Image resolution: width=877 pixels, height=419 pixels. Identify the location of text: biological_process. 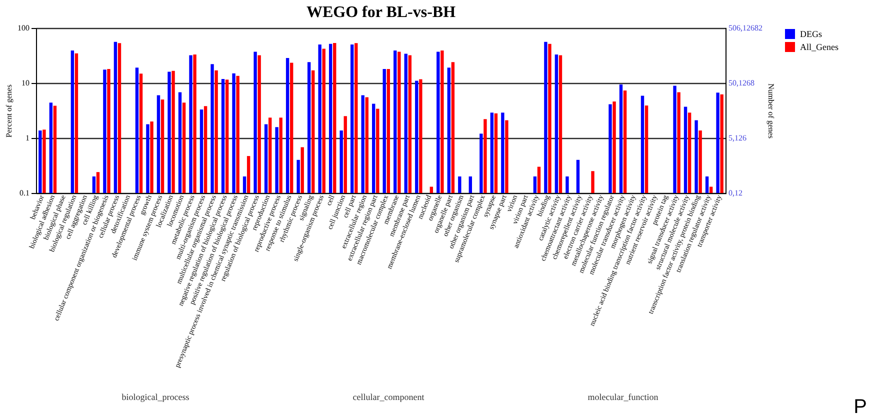
(156, 397).